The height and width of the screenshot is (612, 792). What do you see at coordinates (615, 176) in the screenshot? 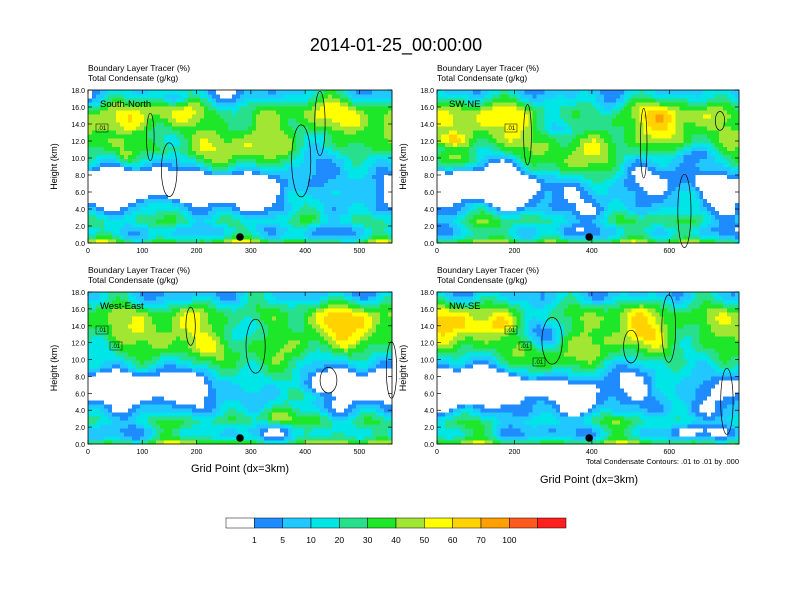
I see `condensate-contours: .01` at bounding box center [615, 176].